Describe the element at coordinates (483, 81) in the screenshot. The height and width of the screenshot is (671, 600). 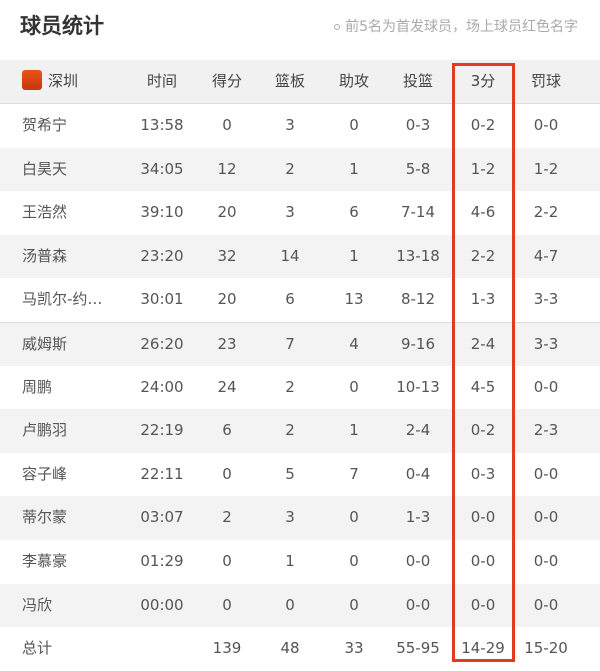
I see `column-header: 3分` at that location.